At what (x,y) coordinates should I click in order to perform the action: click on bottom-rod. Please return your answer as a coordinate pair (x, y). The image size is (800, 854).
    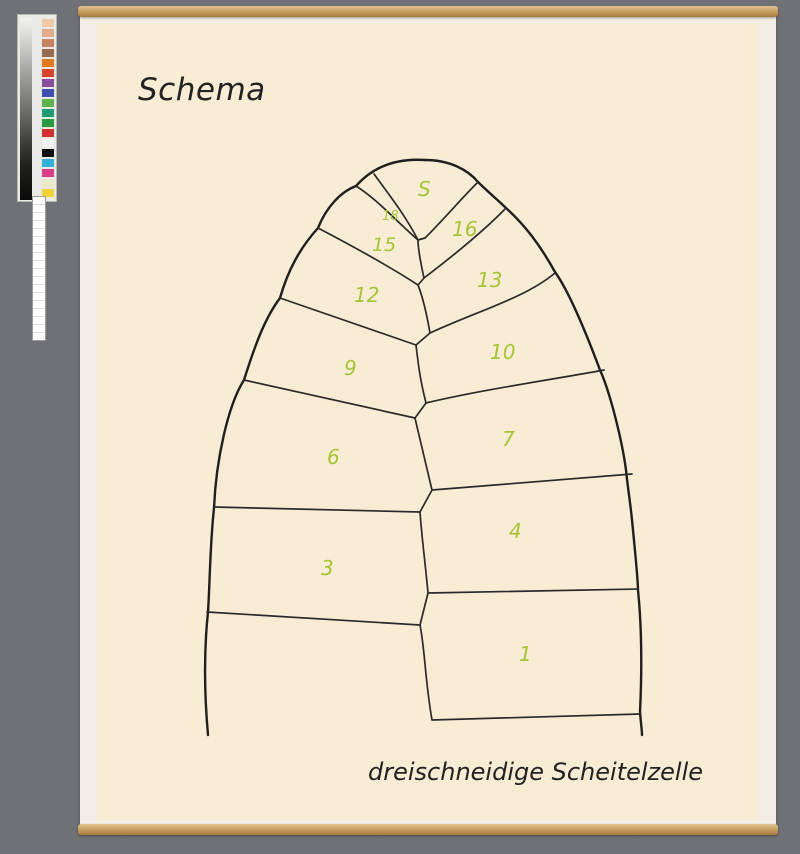
    Looking at the image, I should click on (428, 829).